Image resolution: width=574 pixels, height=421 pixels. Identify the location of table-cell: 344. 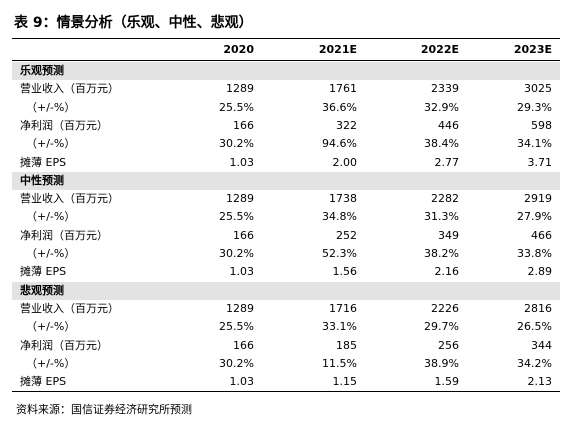
(541, 345).